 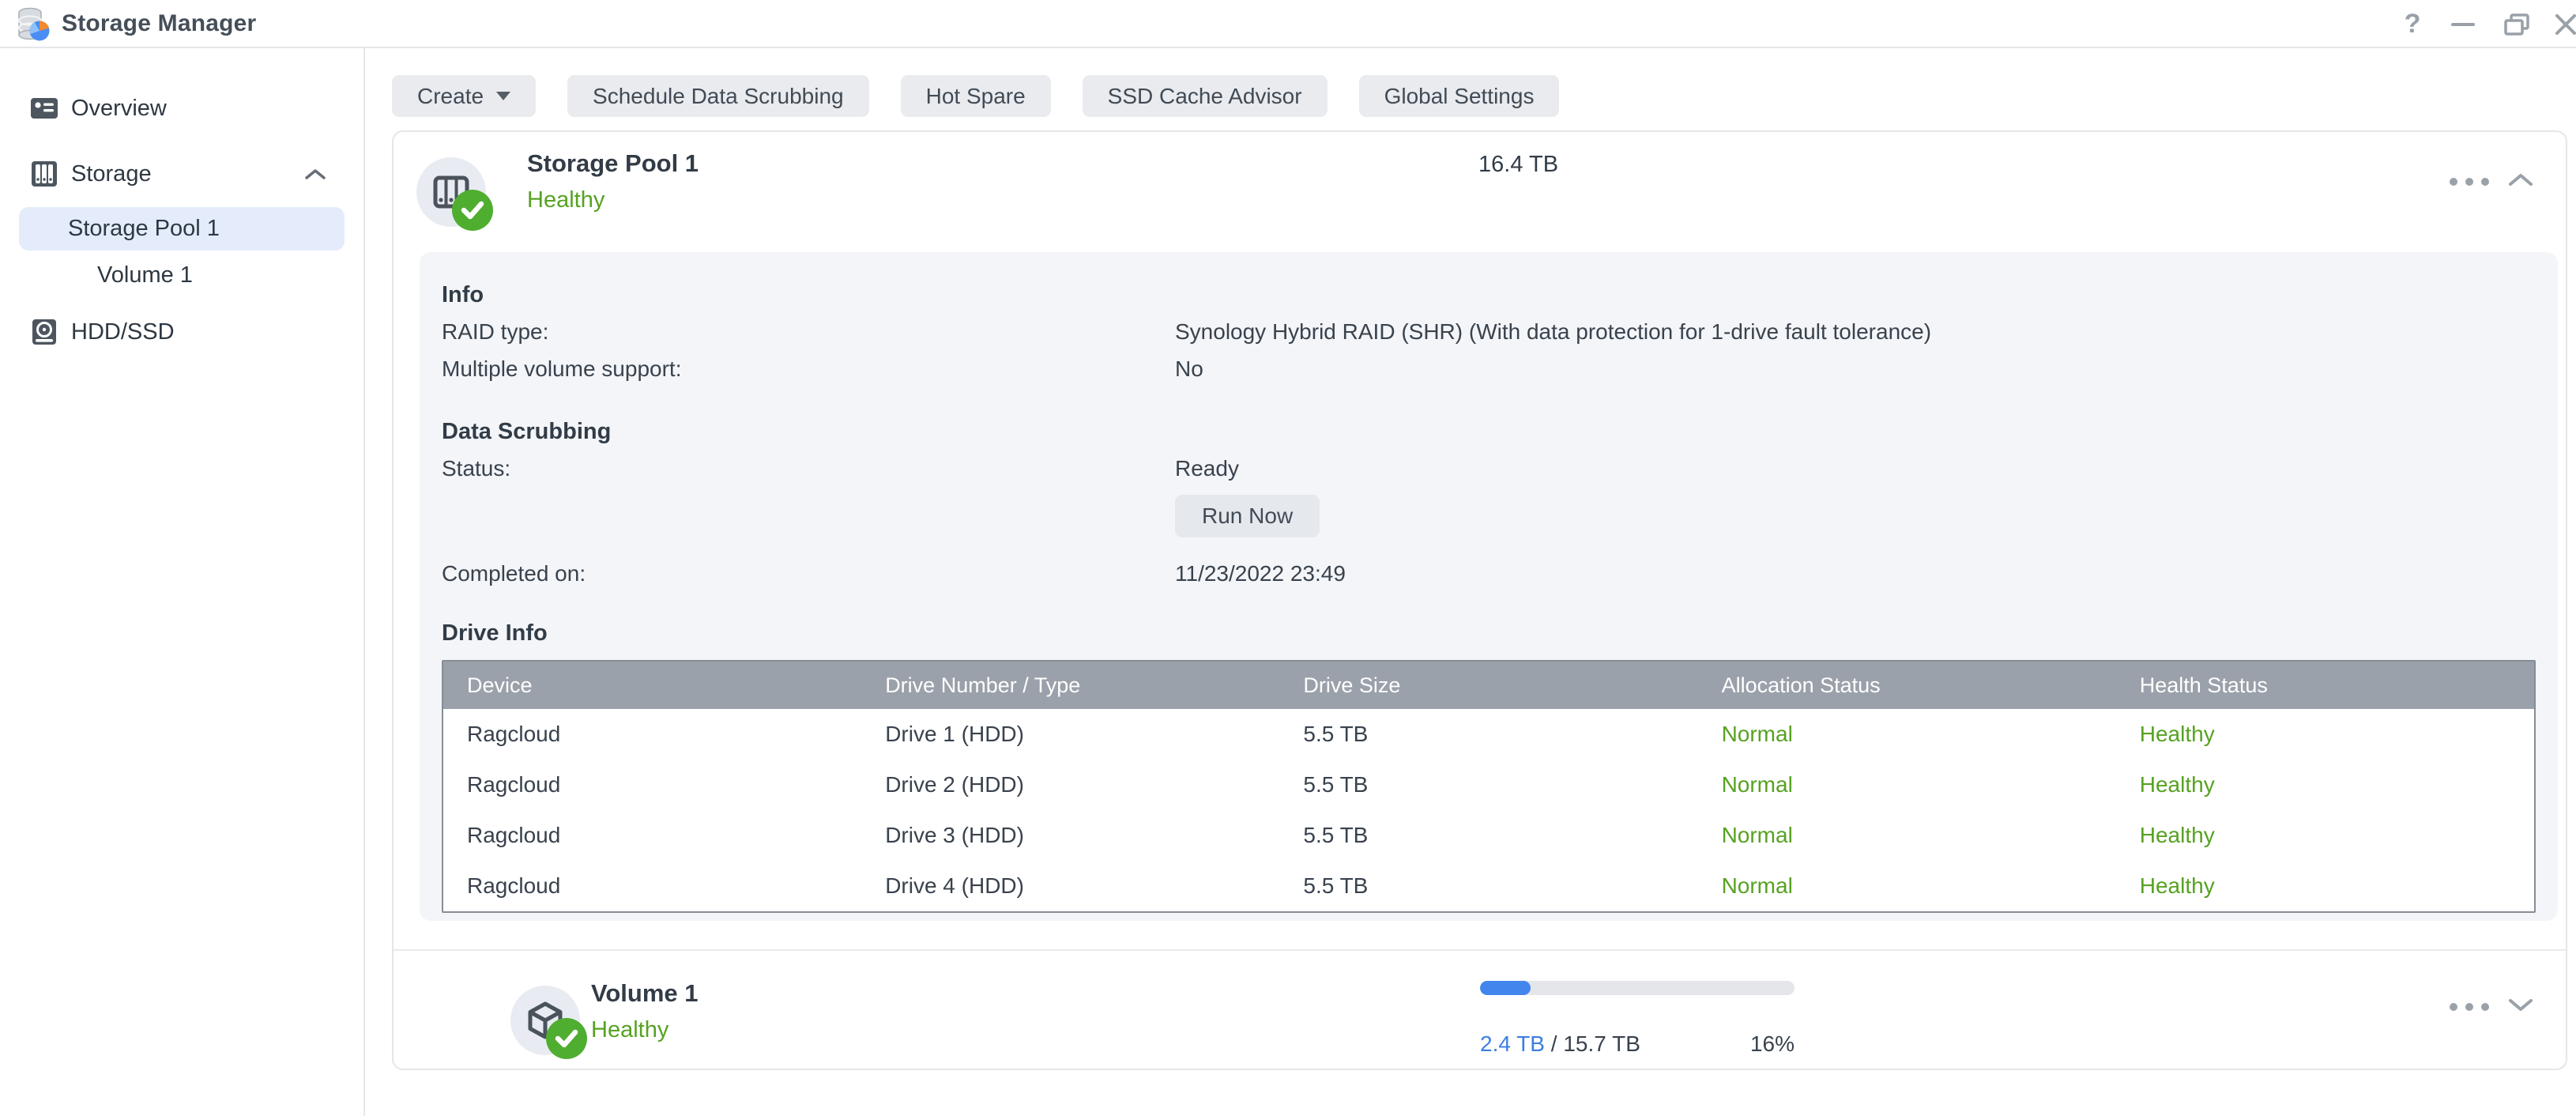 What do you see at coordinates (2516, 24) in the screenshot?
I see `restore-icon` at bounding box center [2516, 24].